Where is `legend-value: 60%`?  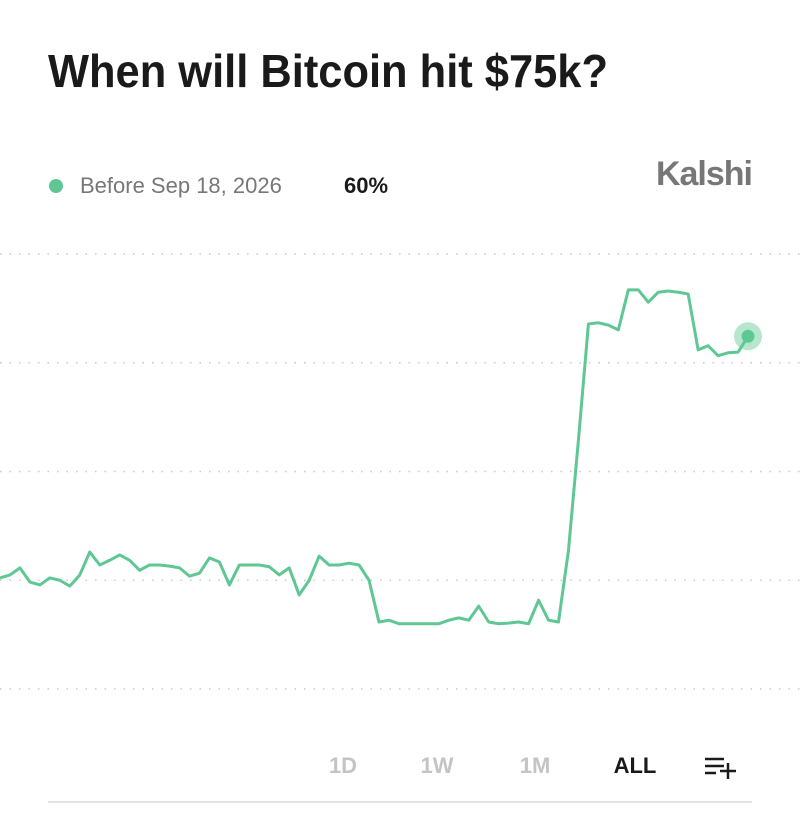
legend-value: 60% is located at coordinates (366, 185).